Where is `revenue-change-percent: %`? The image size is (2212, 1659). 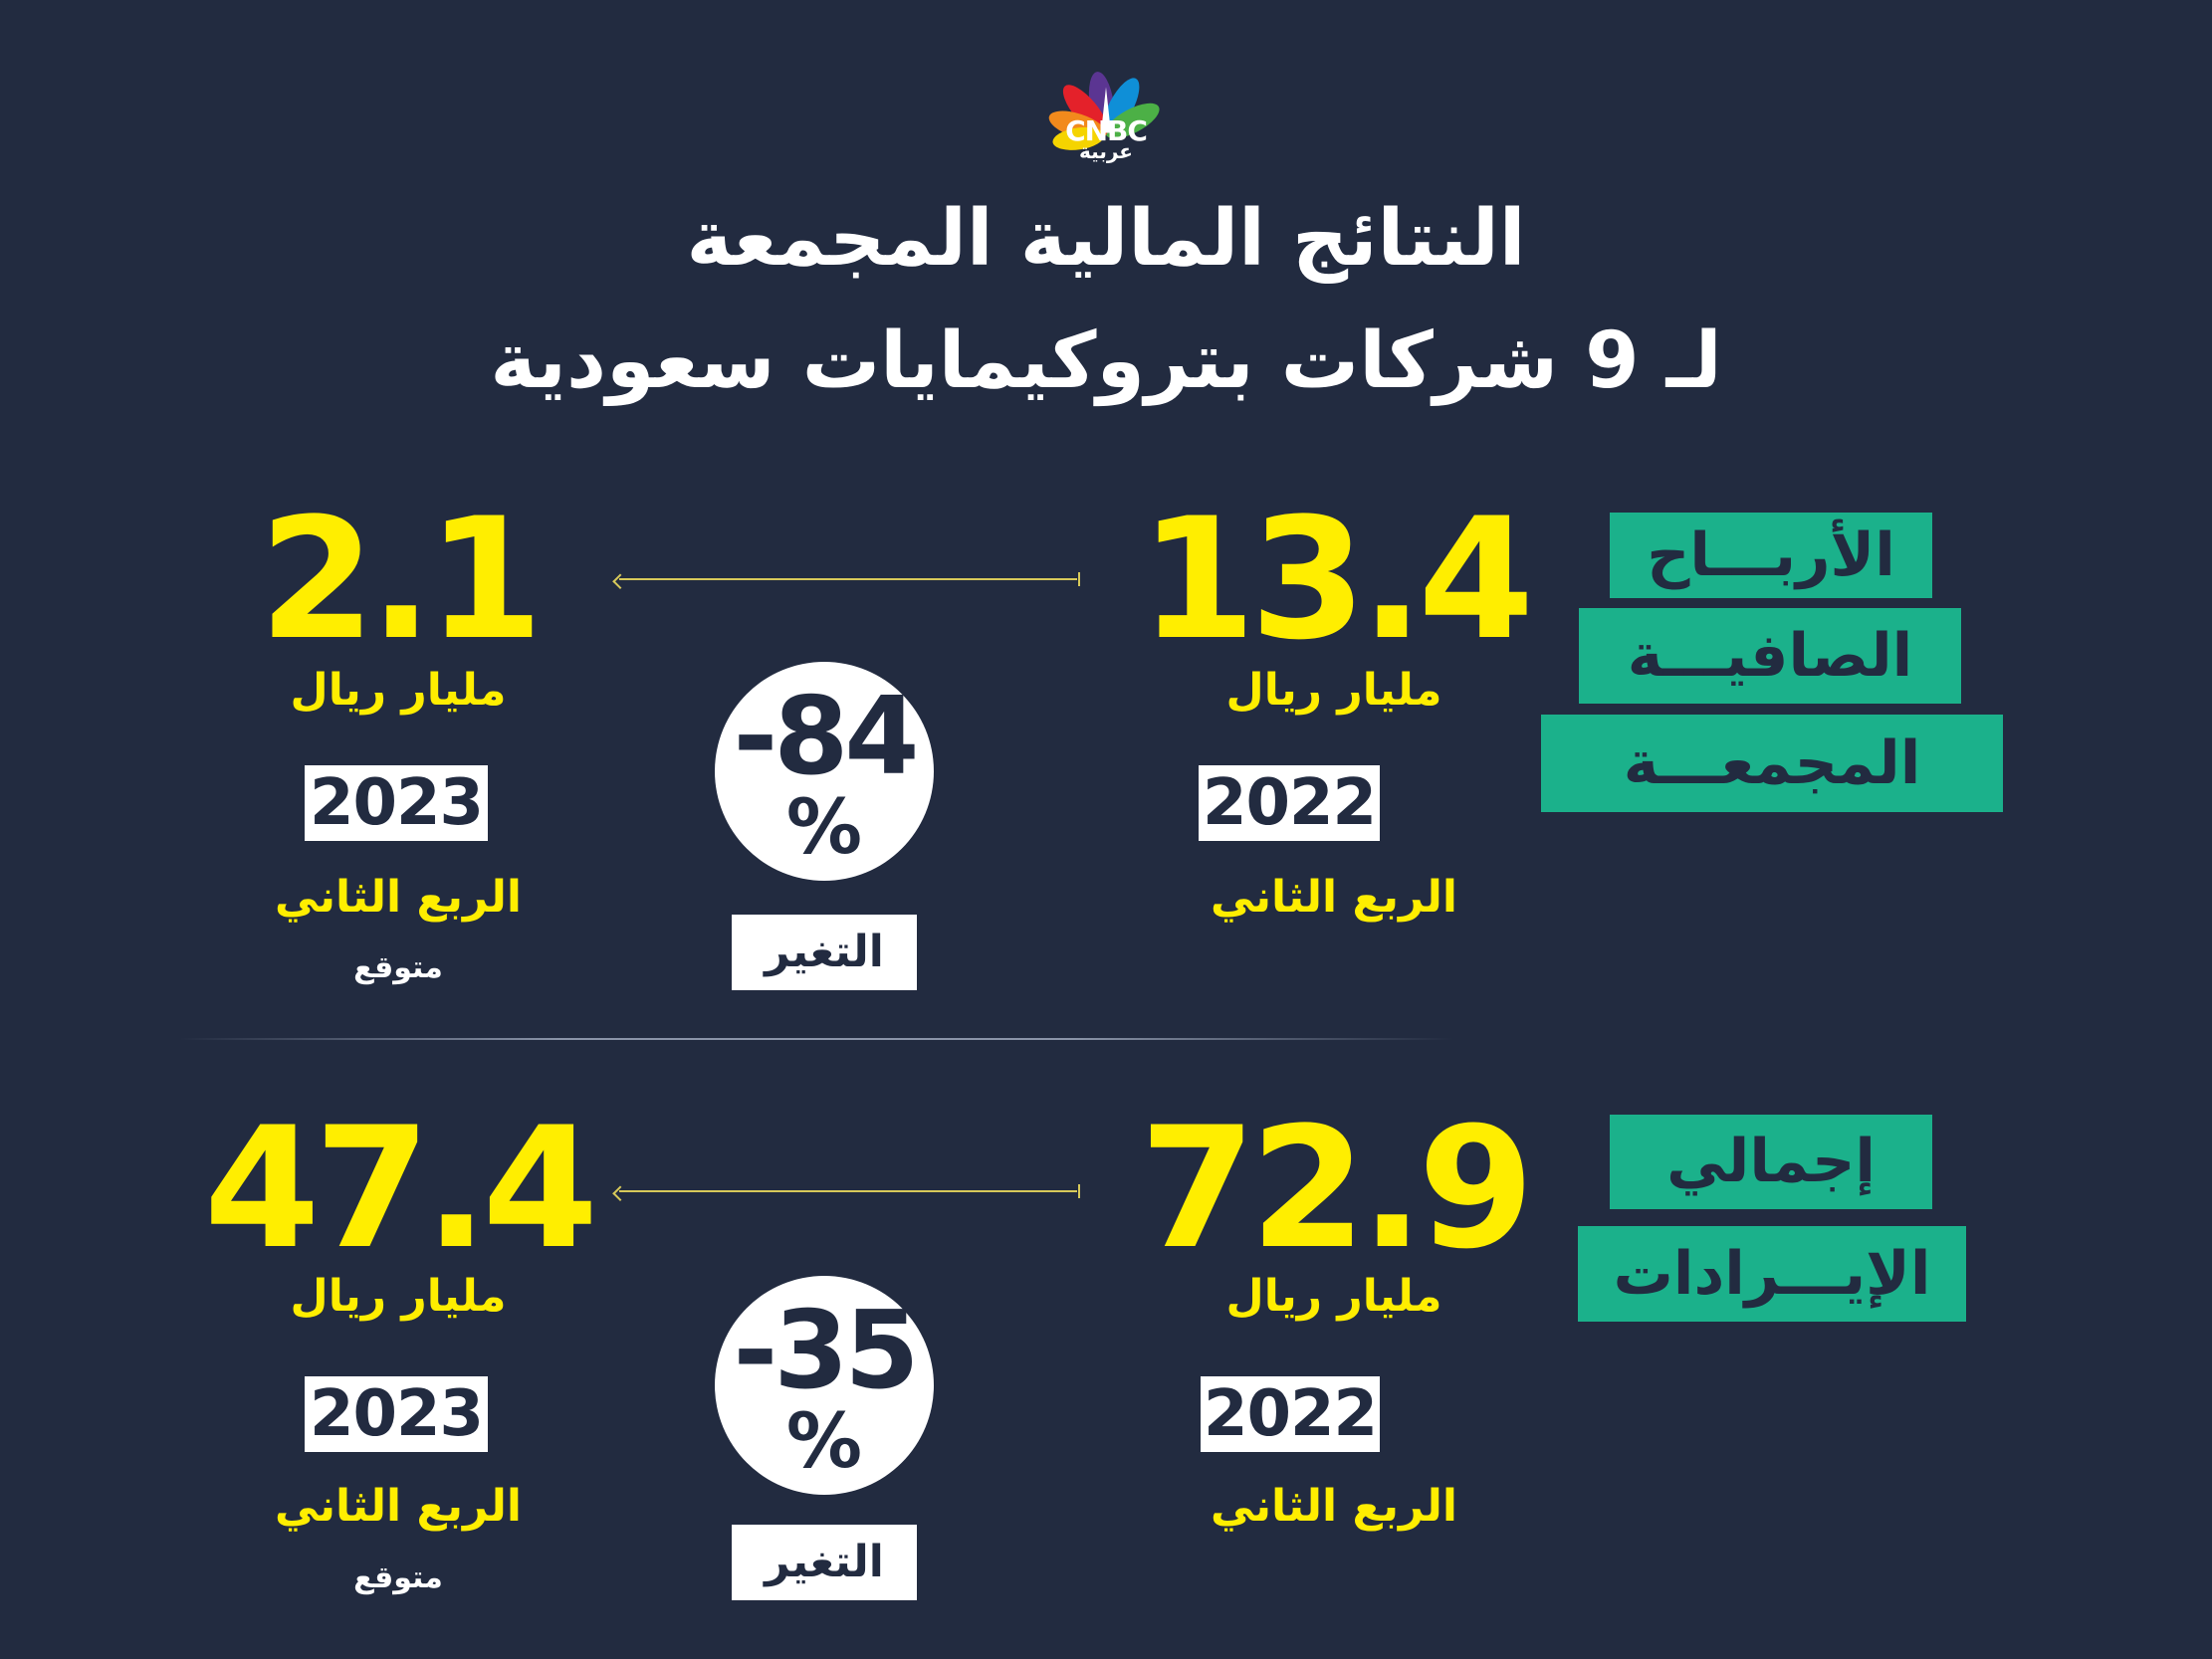
revenue-change-percent: % is located at coordinates (824, 1440).